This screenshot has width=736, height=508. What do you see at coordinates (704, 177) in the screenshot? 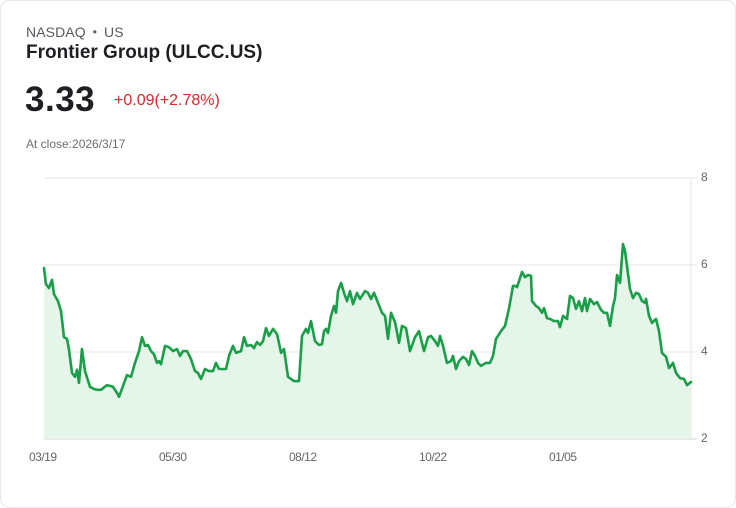
I see `y-tick-label: 8` at bounding box center [704, 177].